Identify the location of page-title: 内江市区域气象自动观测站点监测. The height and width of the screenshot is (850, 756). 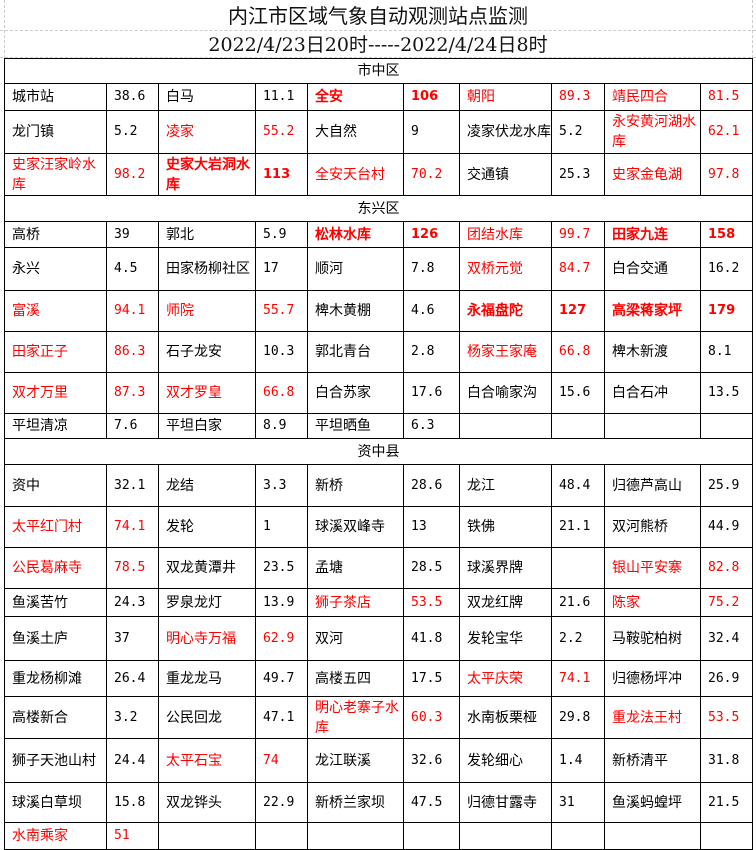
(378, 15).